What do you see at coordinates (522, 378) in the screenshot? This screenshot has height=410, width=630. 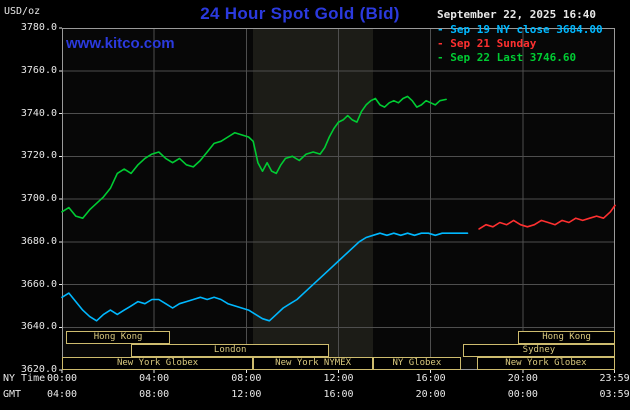 I see `x-tick-label-ny: 20:00` at bounding box center [522, 378].